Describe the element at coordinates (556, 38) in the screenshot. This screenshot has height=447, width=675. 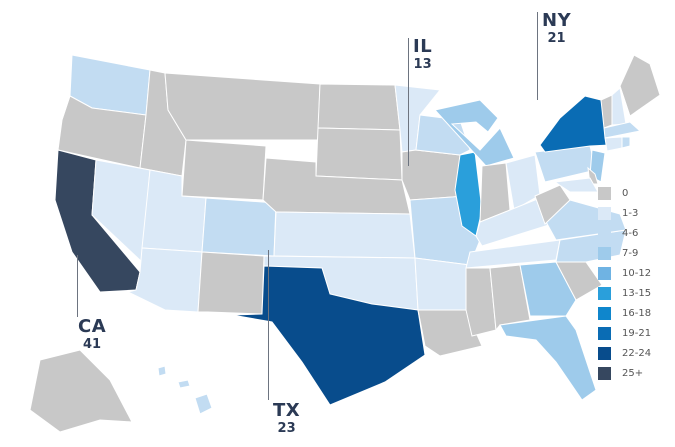
I see `callout-ny-value: 21` at that location.